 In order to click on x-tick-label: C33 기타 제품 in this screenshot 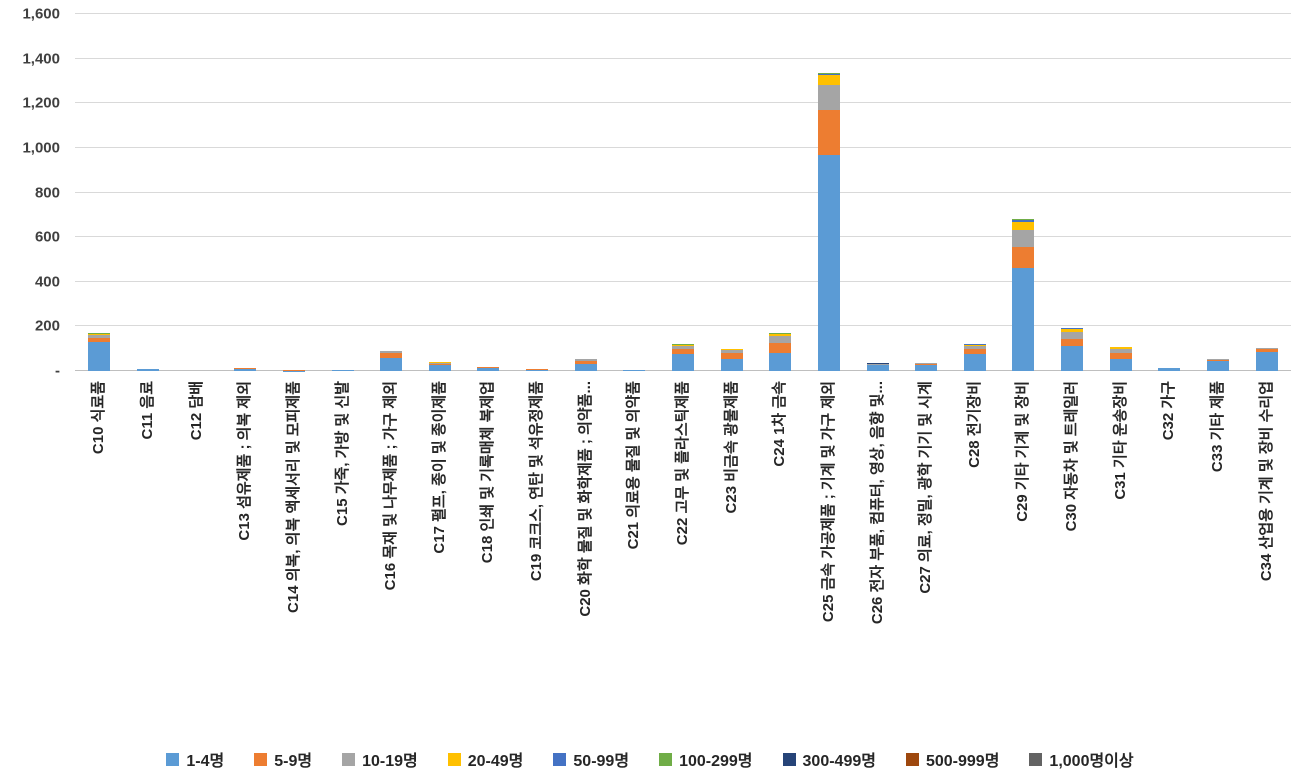, I will do `click(1218, 427)`.